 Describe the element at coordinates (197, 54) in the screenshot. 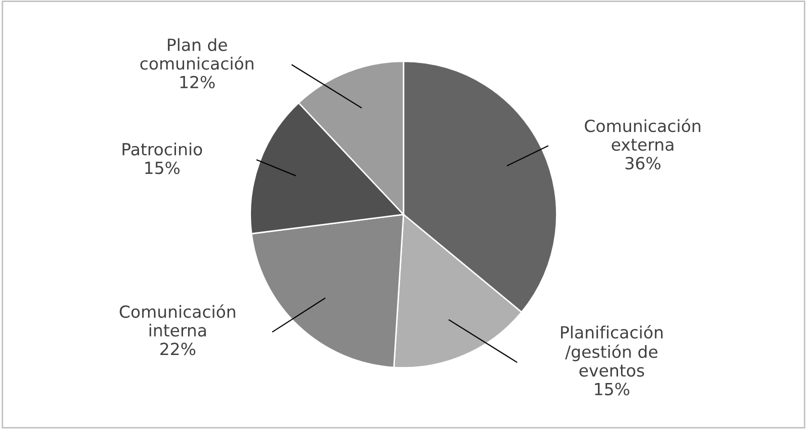

I see `slice-label: Plan de comunicación` at that location.